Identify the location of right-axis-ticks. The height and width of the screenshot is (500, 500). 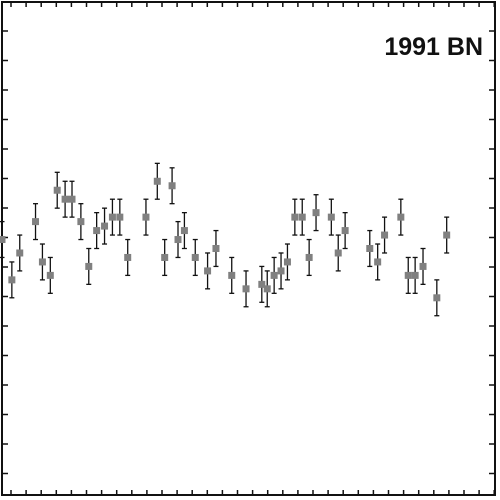
(492, 252).